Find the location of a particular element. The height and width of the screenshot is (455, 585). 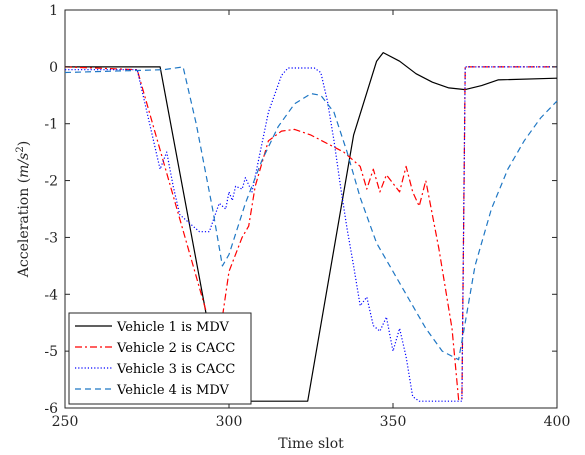

y-axis-title-exponent: 2 is located at coordinates (20, 149).